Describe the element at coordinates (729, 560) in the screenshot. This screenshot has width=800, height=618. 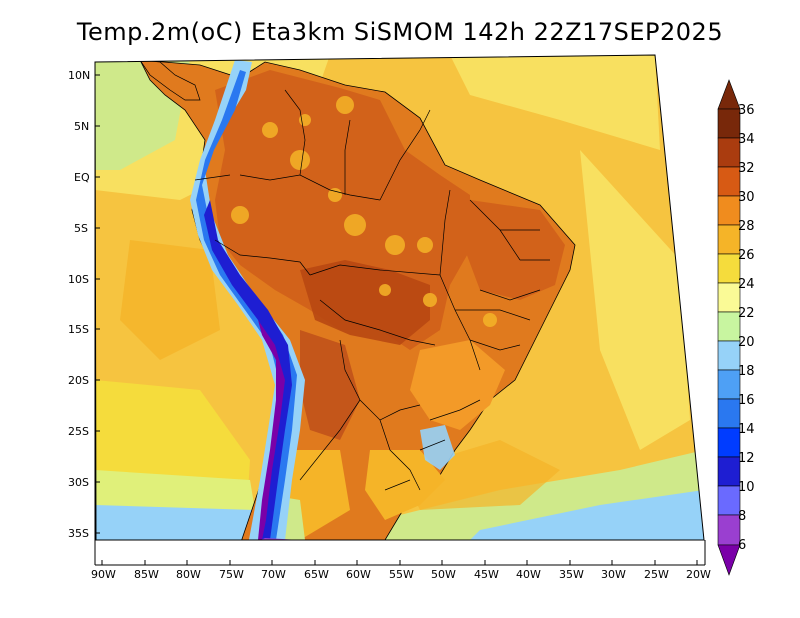
I see `colorbar-arrow-bottom` at that location.